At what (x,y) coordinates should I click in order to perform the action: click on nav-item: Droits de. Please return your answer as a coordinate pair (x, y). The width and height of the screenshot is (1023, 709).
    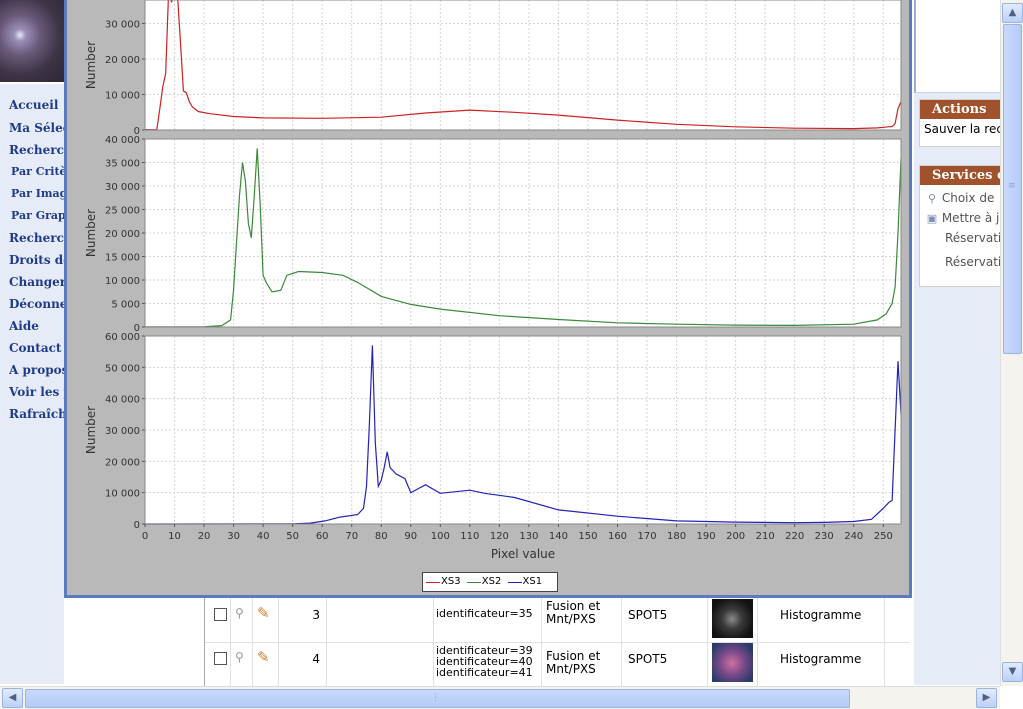
    Looking at the image, I should click on (36, 260).